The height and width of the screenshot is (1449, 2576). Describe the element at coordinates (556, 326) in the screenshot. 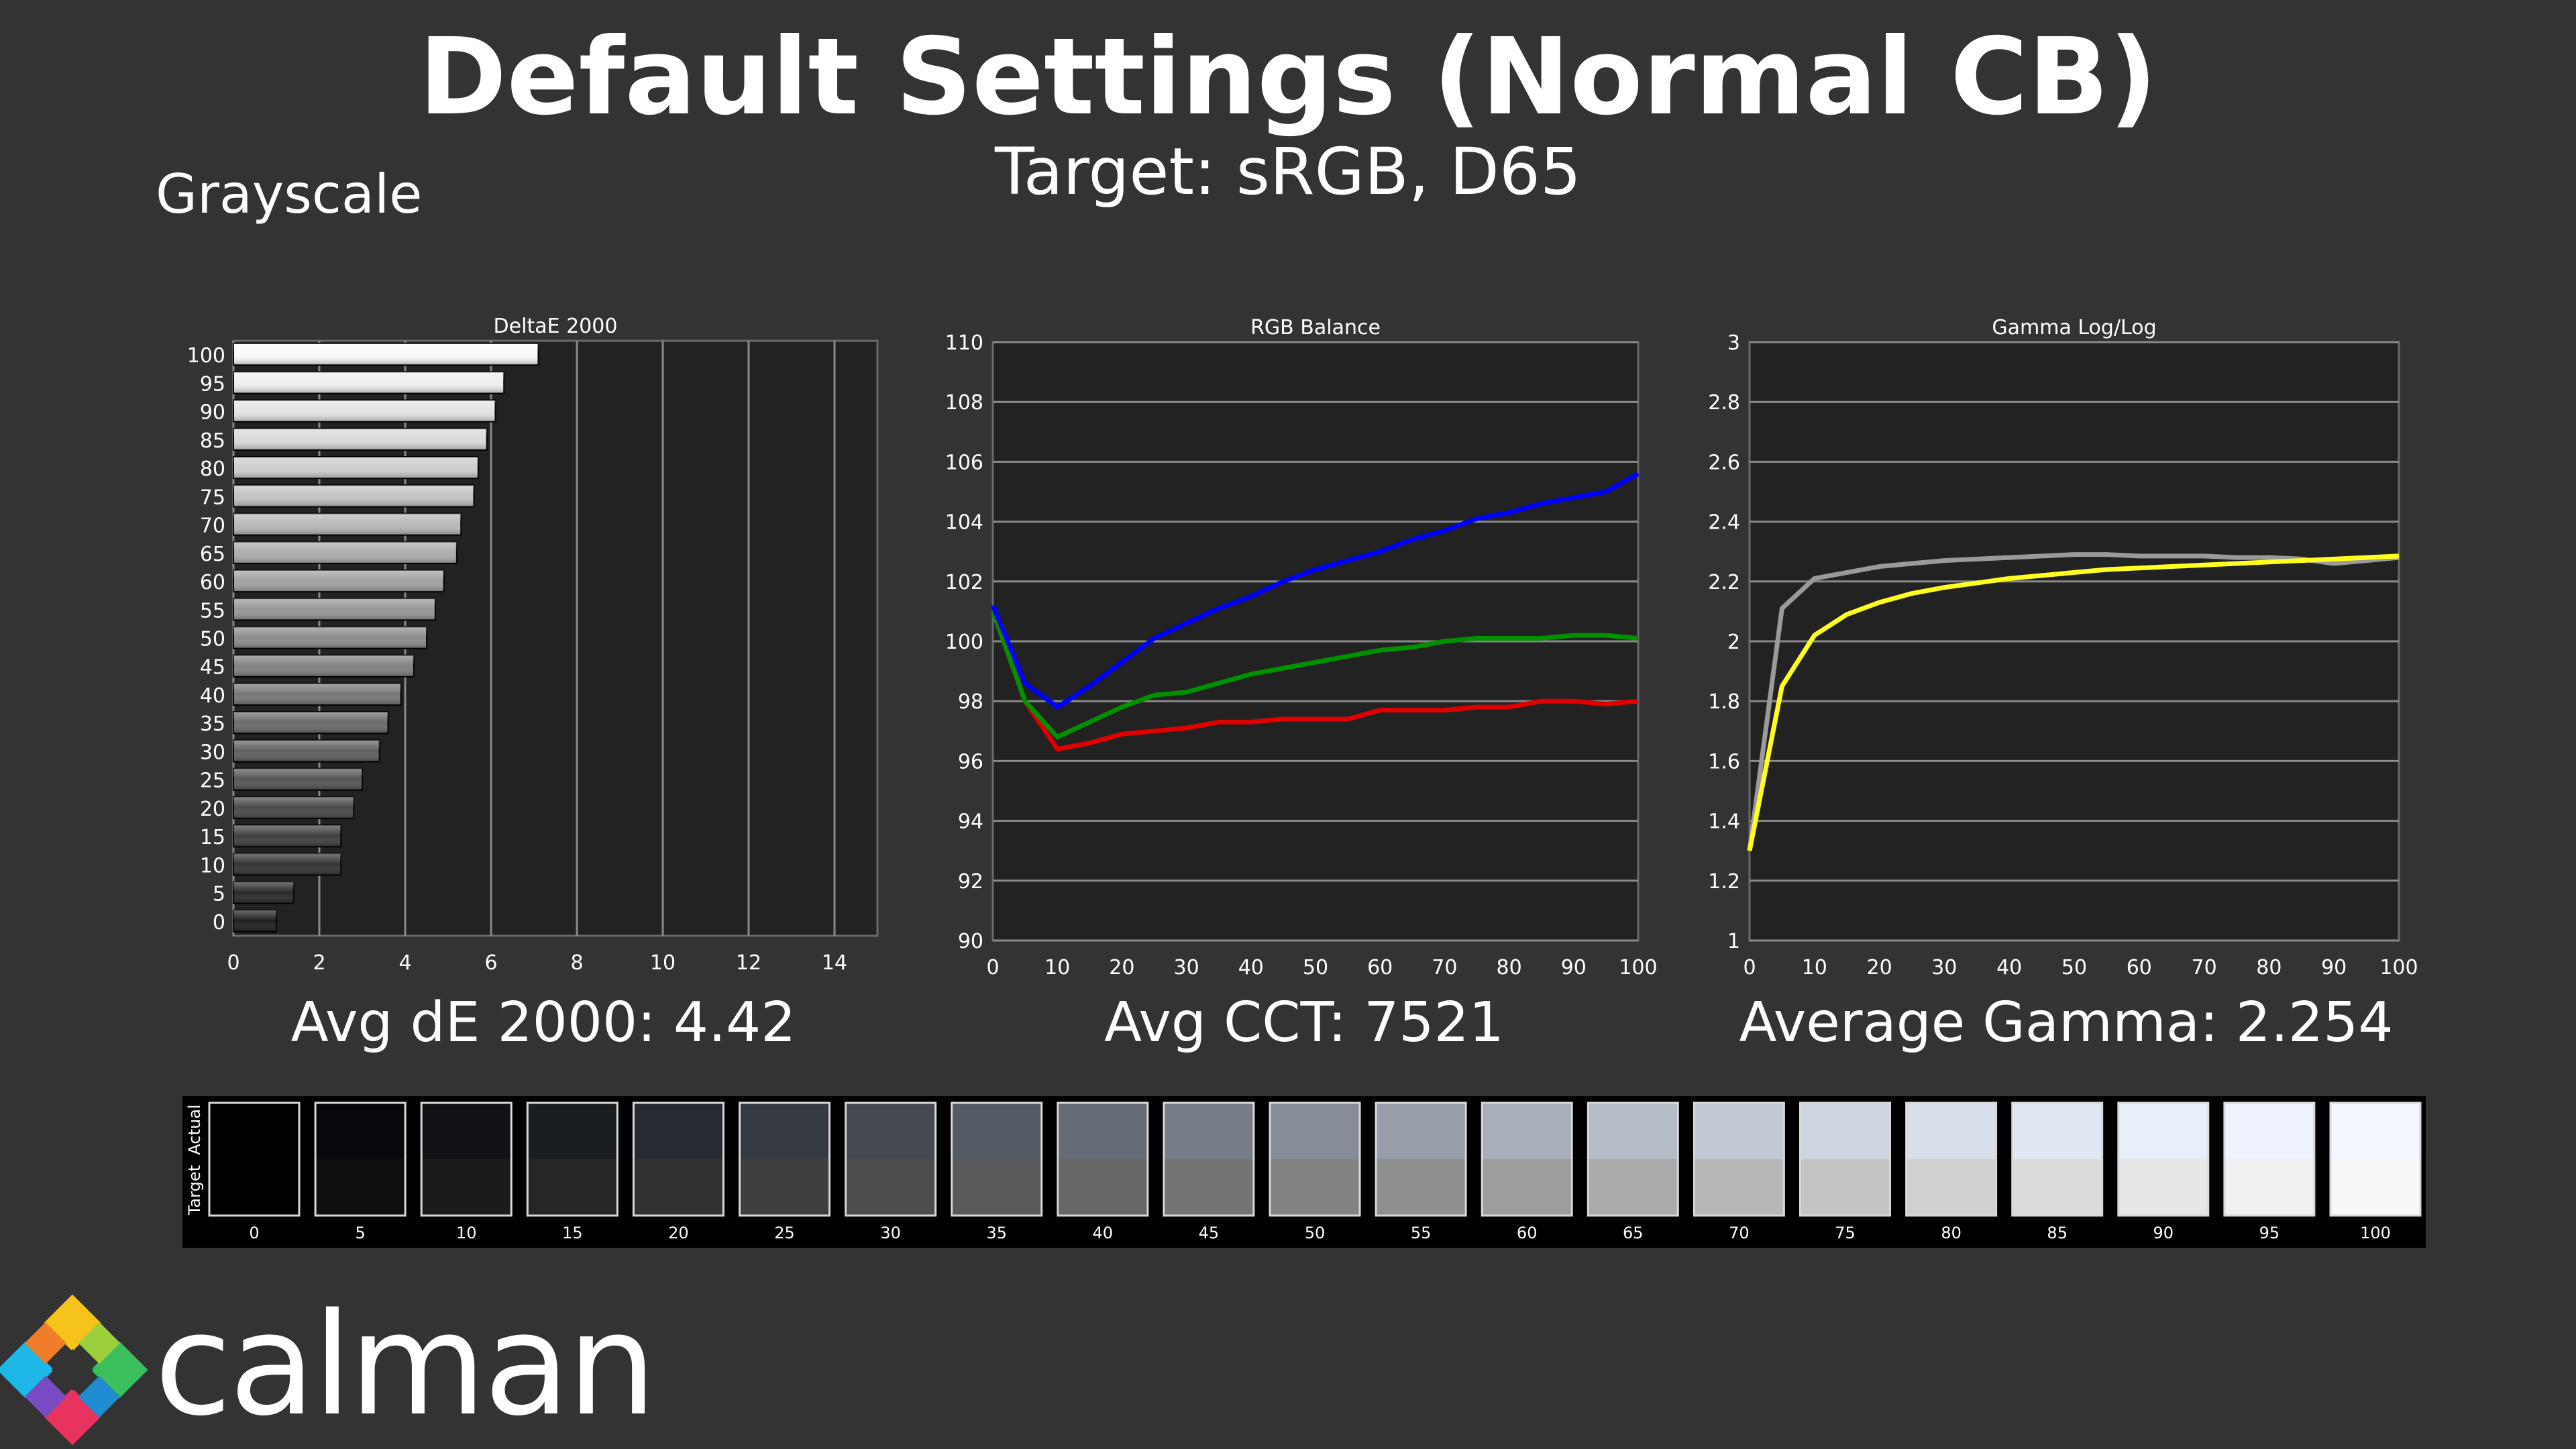

I see `delta-chart-title: DeltaE 2000` at that location.